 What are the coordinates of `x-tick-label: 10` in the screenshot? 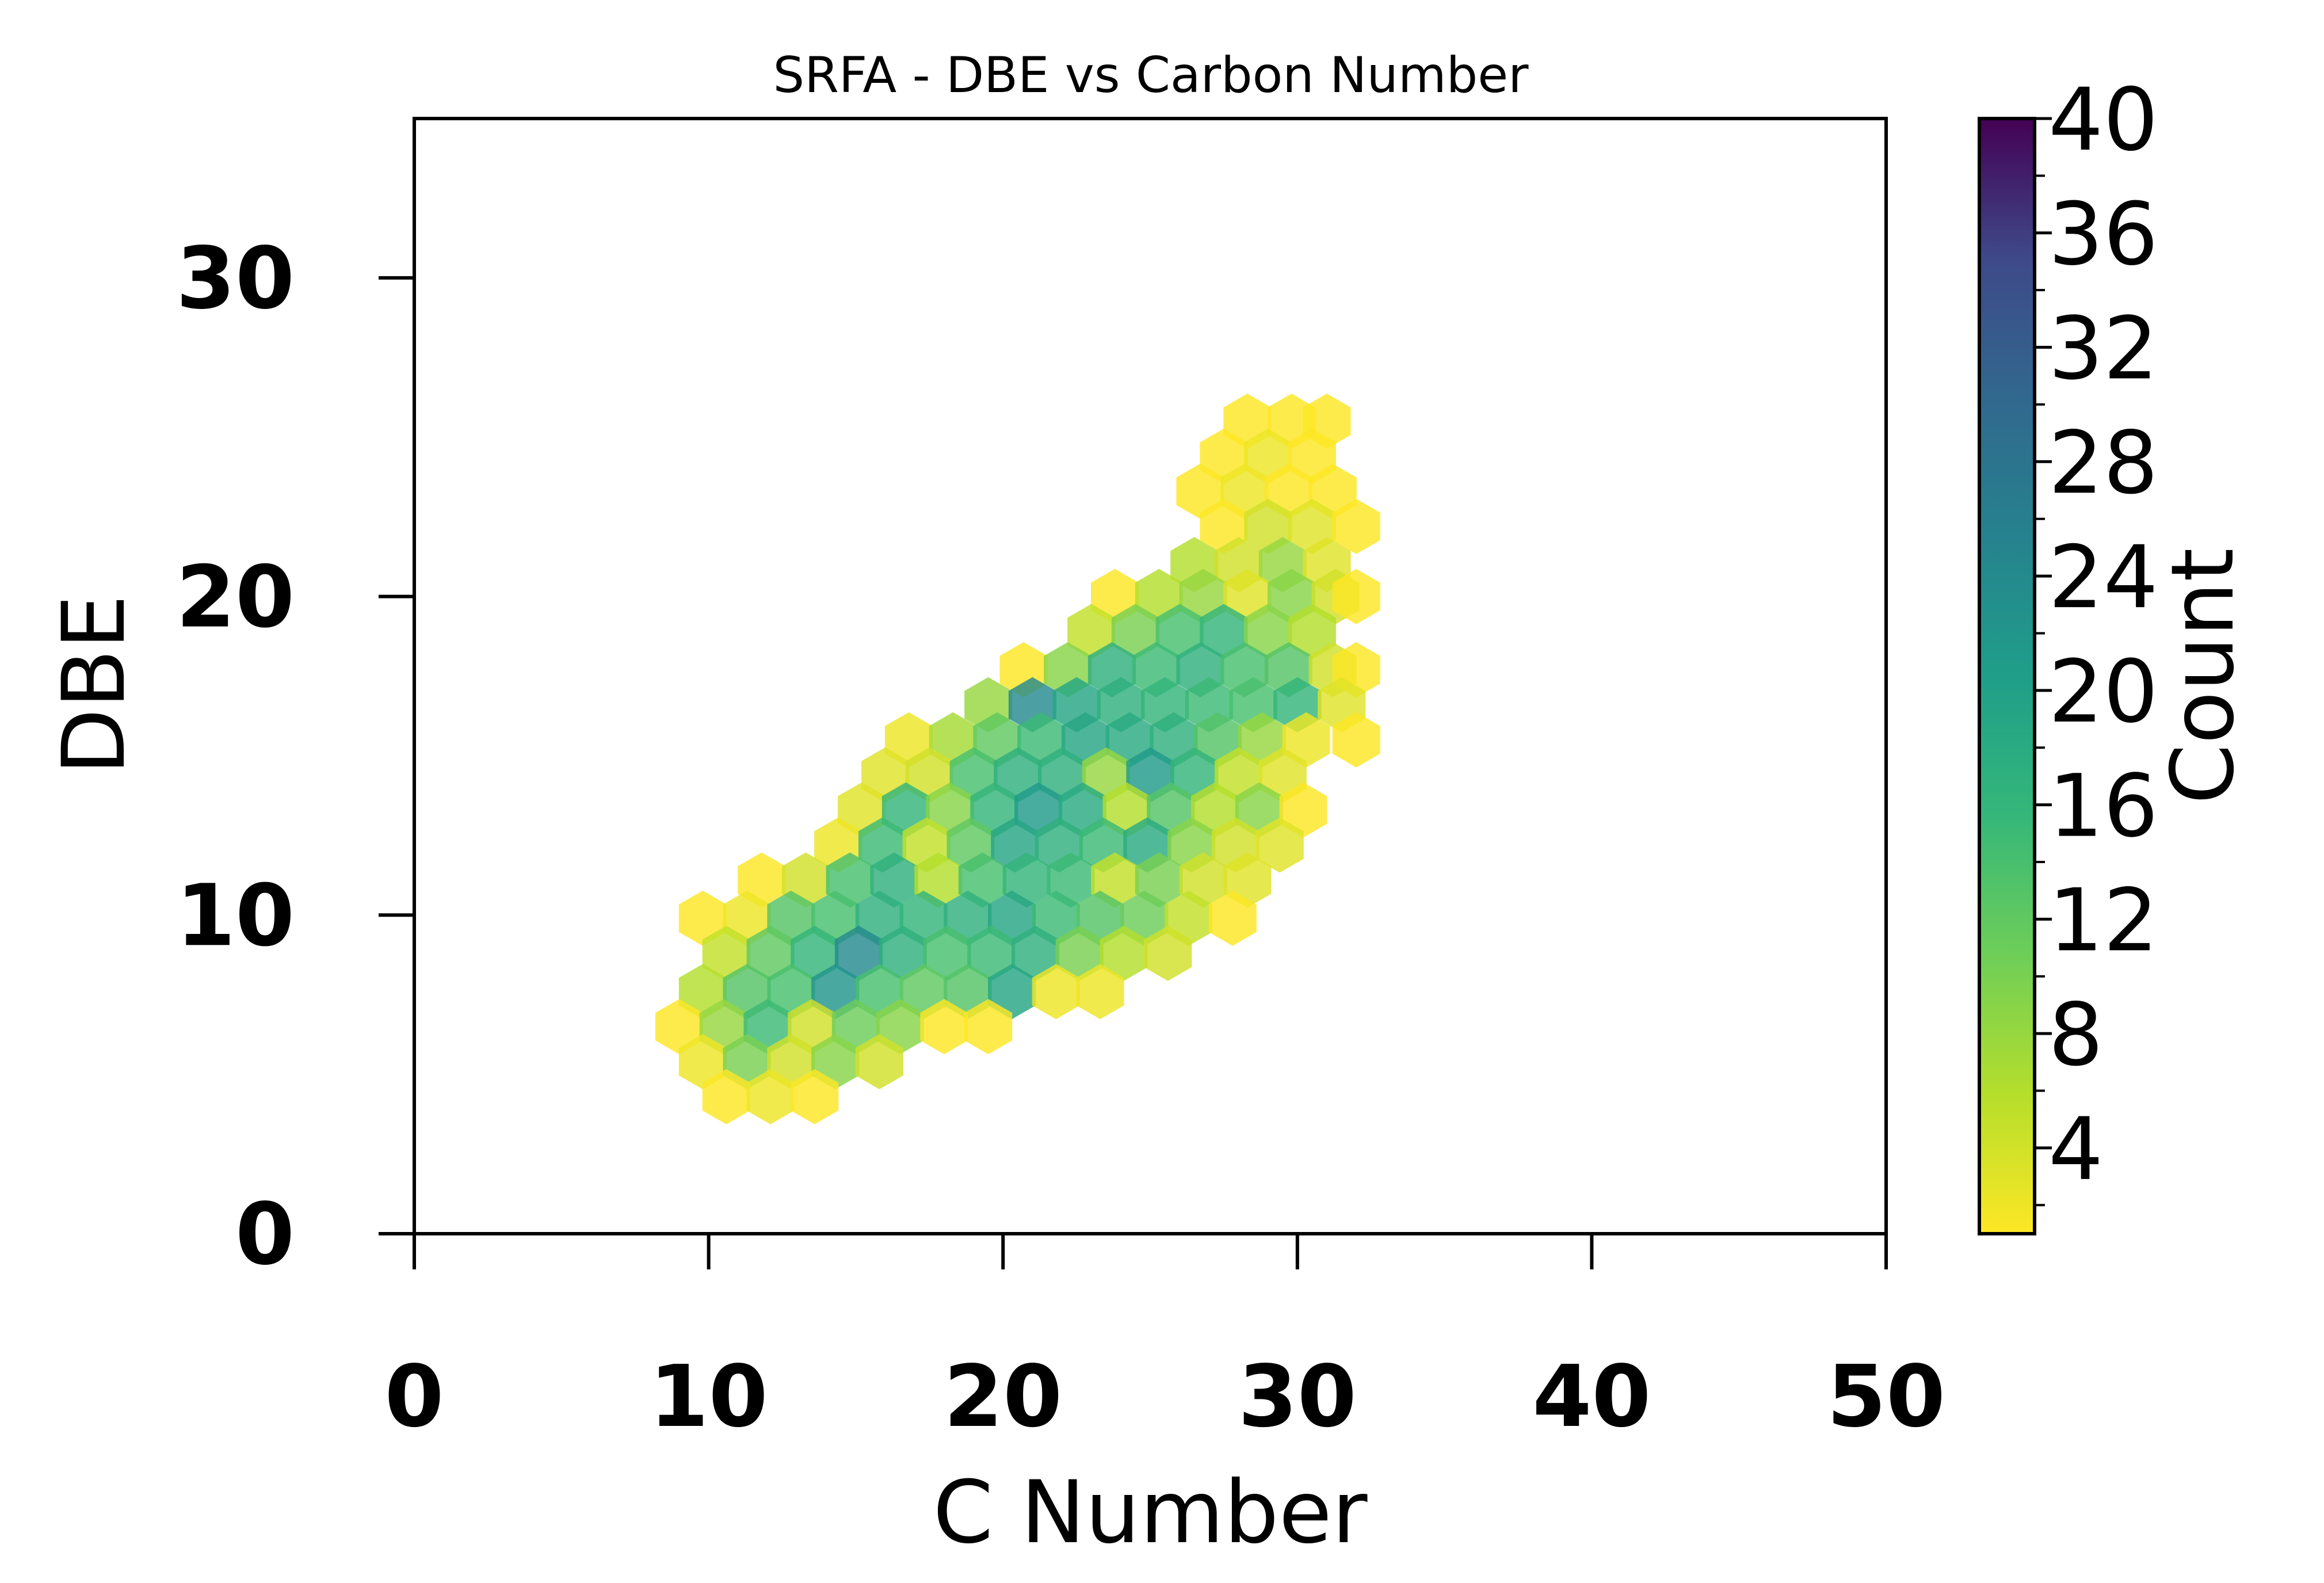 It's located at (709, 1396).